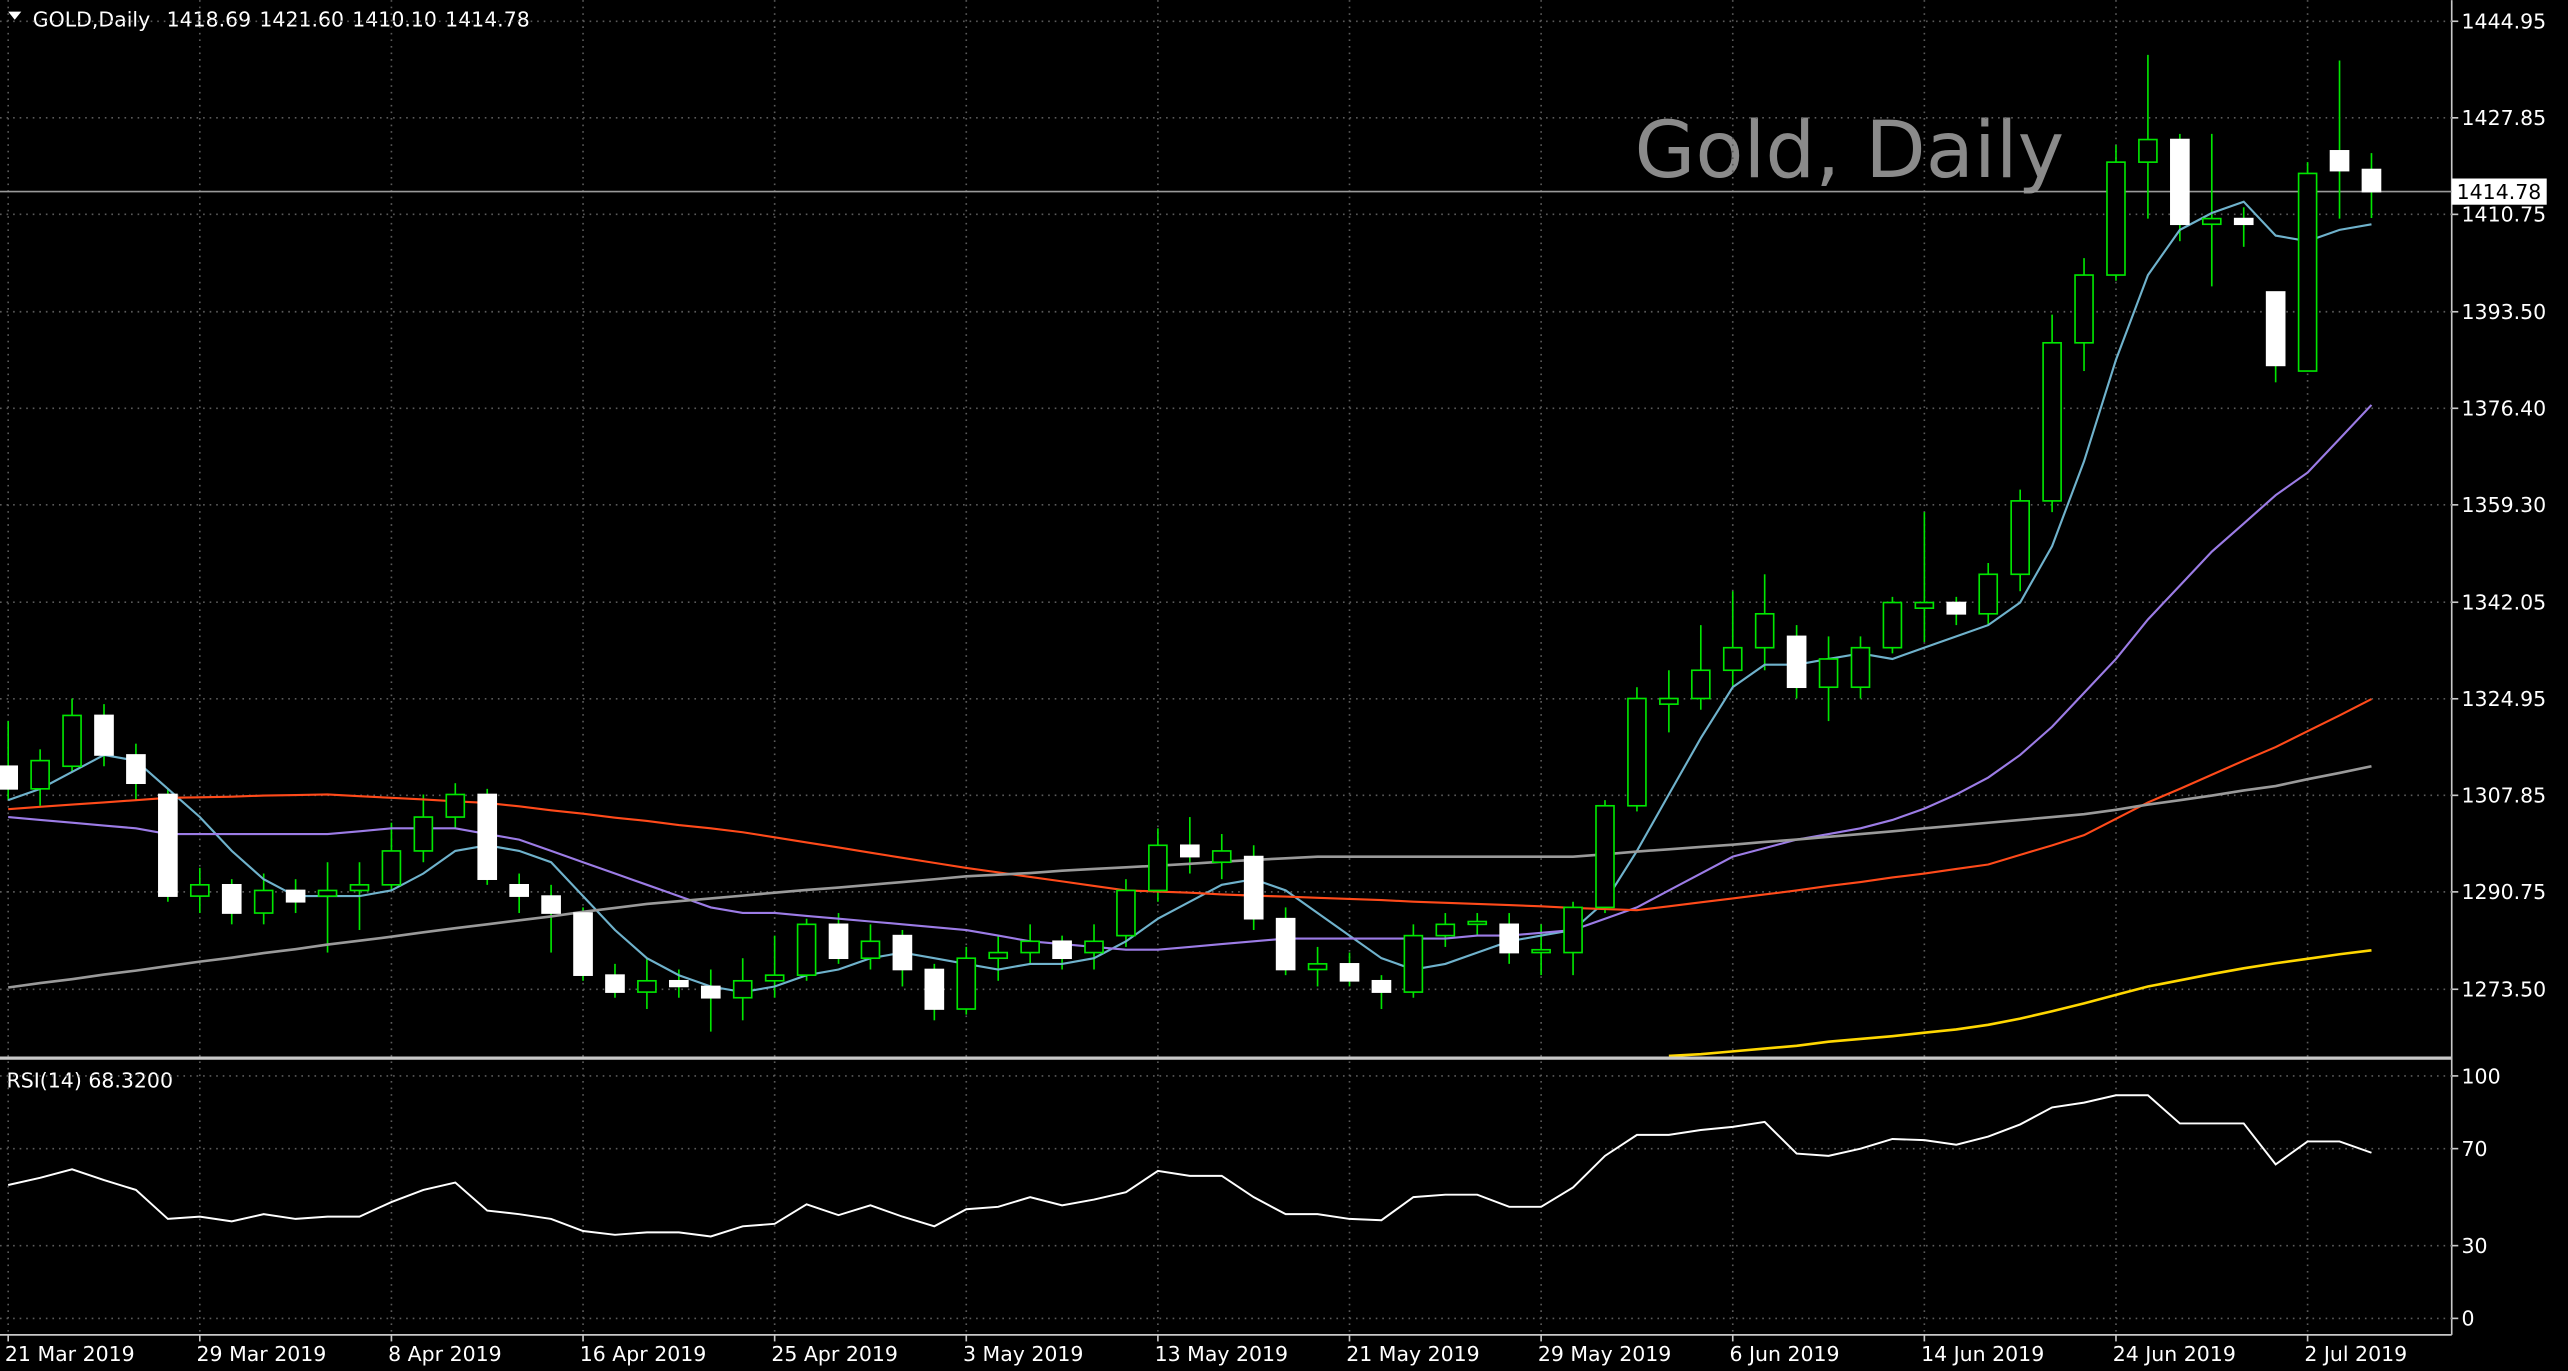 The height and width of the screenshot is (1371, 2568). Describe the element at coordinates (2475, 1149) in the screenshot. I see `indicator-y-tick-label: 70` at that location.